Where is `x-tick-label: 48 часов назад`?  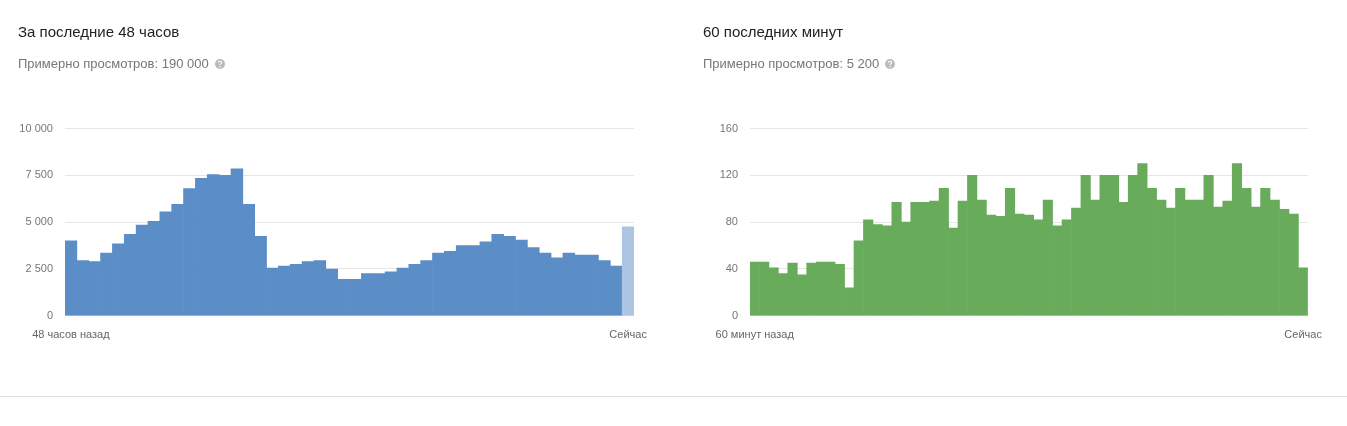 x-tick-label: 48 часов назад is located at coordinates (71, 334).